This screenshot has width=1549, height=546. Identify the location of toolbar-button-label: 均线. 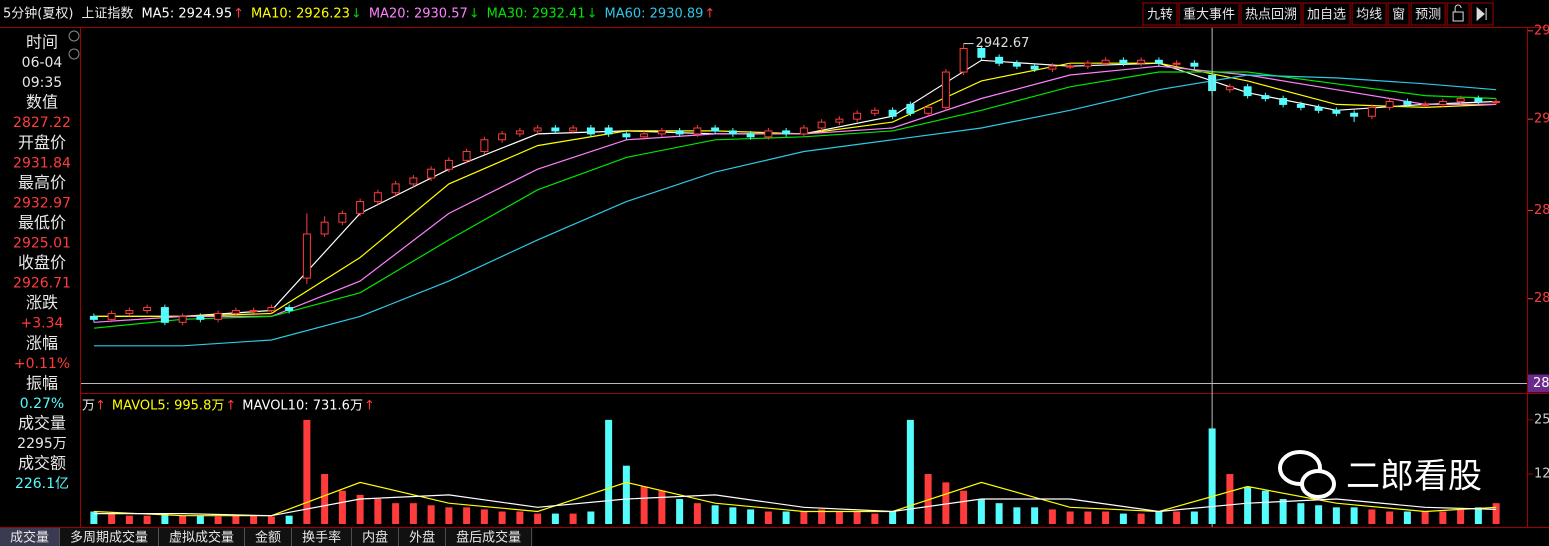
(1369, 15).